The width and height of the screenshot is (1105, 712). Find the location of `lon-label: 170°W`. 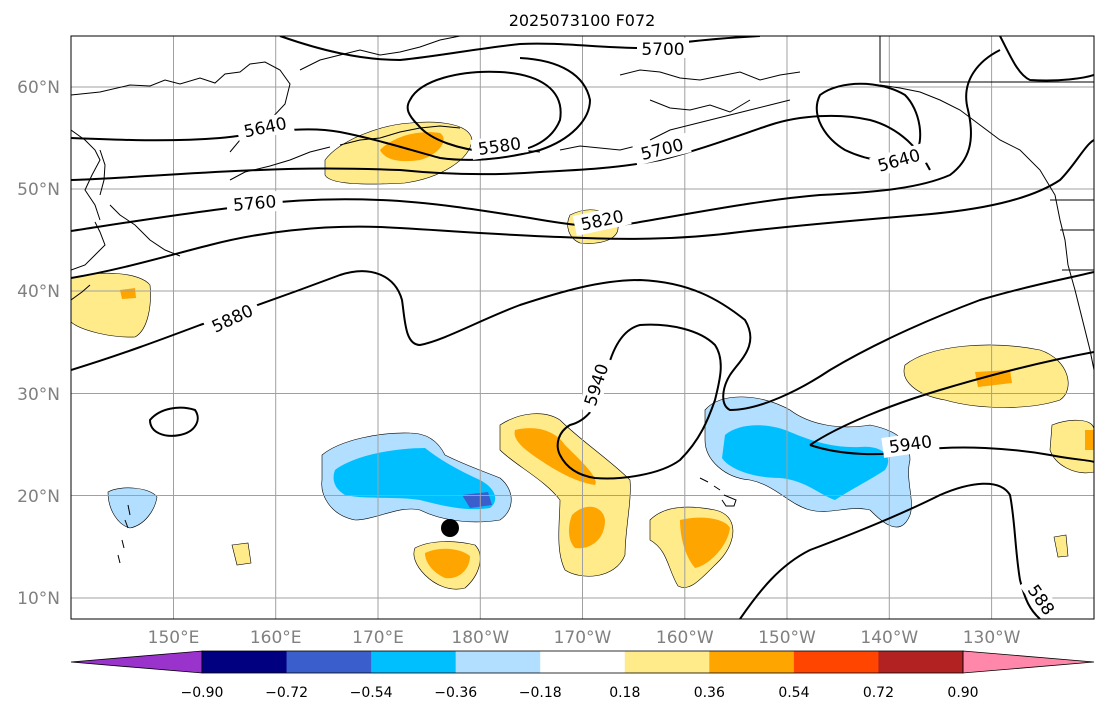

lon-label: 170°W is located at coordinates (583, 638).